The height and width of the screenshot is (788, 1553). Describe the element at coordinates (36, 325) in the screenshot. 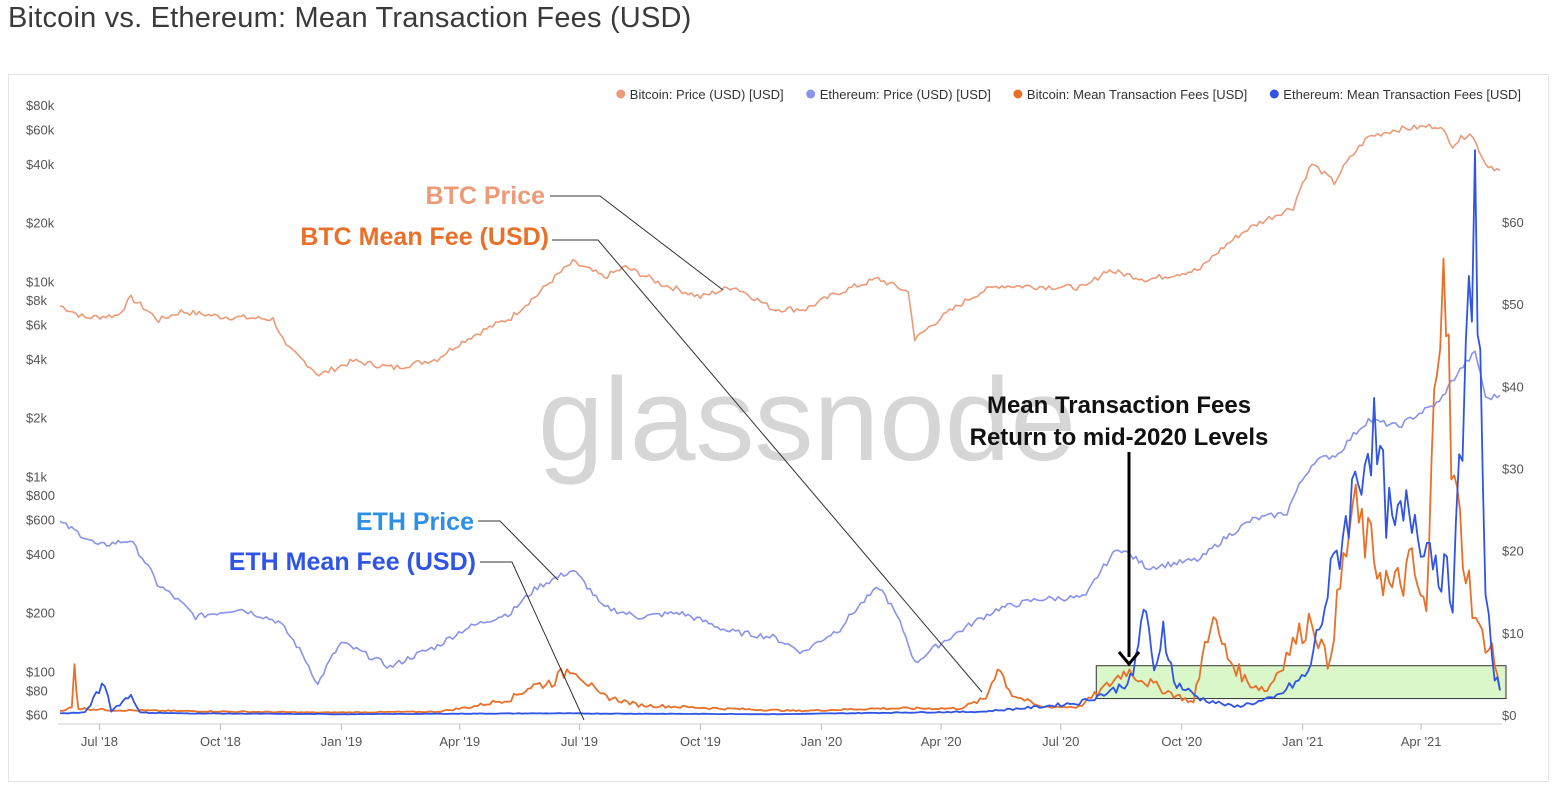

I see `left-axis-tick: $6k` at that location.